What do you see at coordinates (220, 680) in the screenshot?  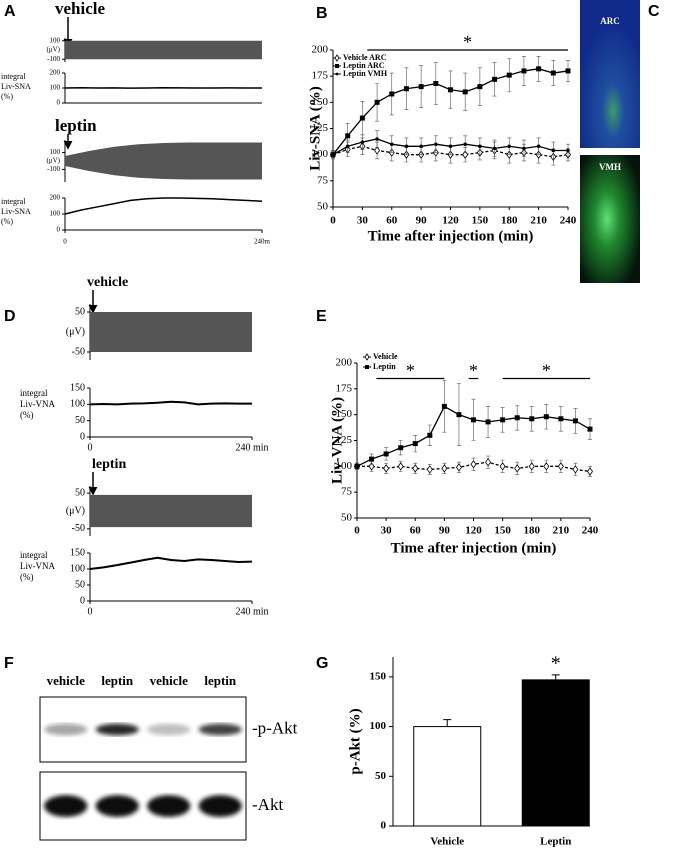 I see `lane-label: leptin` at bounding box center [220, 680].